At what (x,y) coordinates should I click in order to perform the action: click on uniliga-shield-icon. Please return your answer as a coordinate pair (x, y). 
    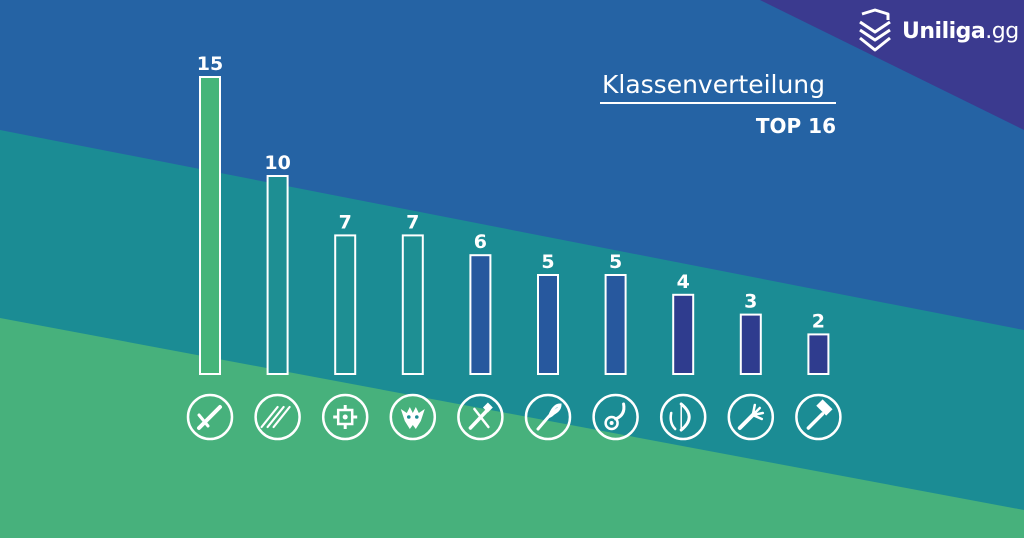
    Looking at the image, I should click on (875, 30).